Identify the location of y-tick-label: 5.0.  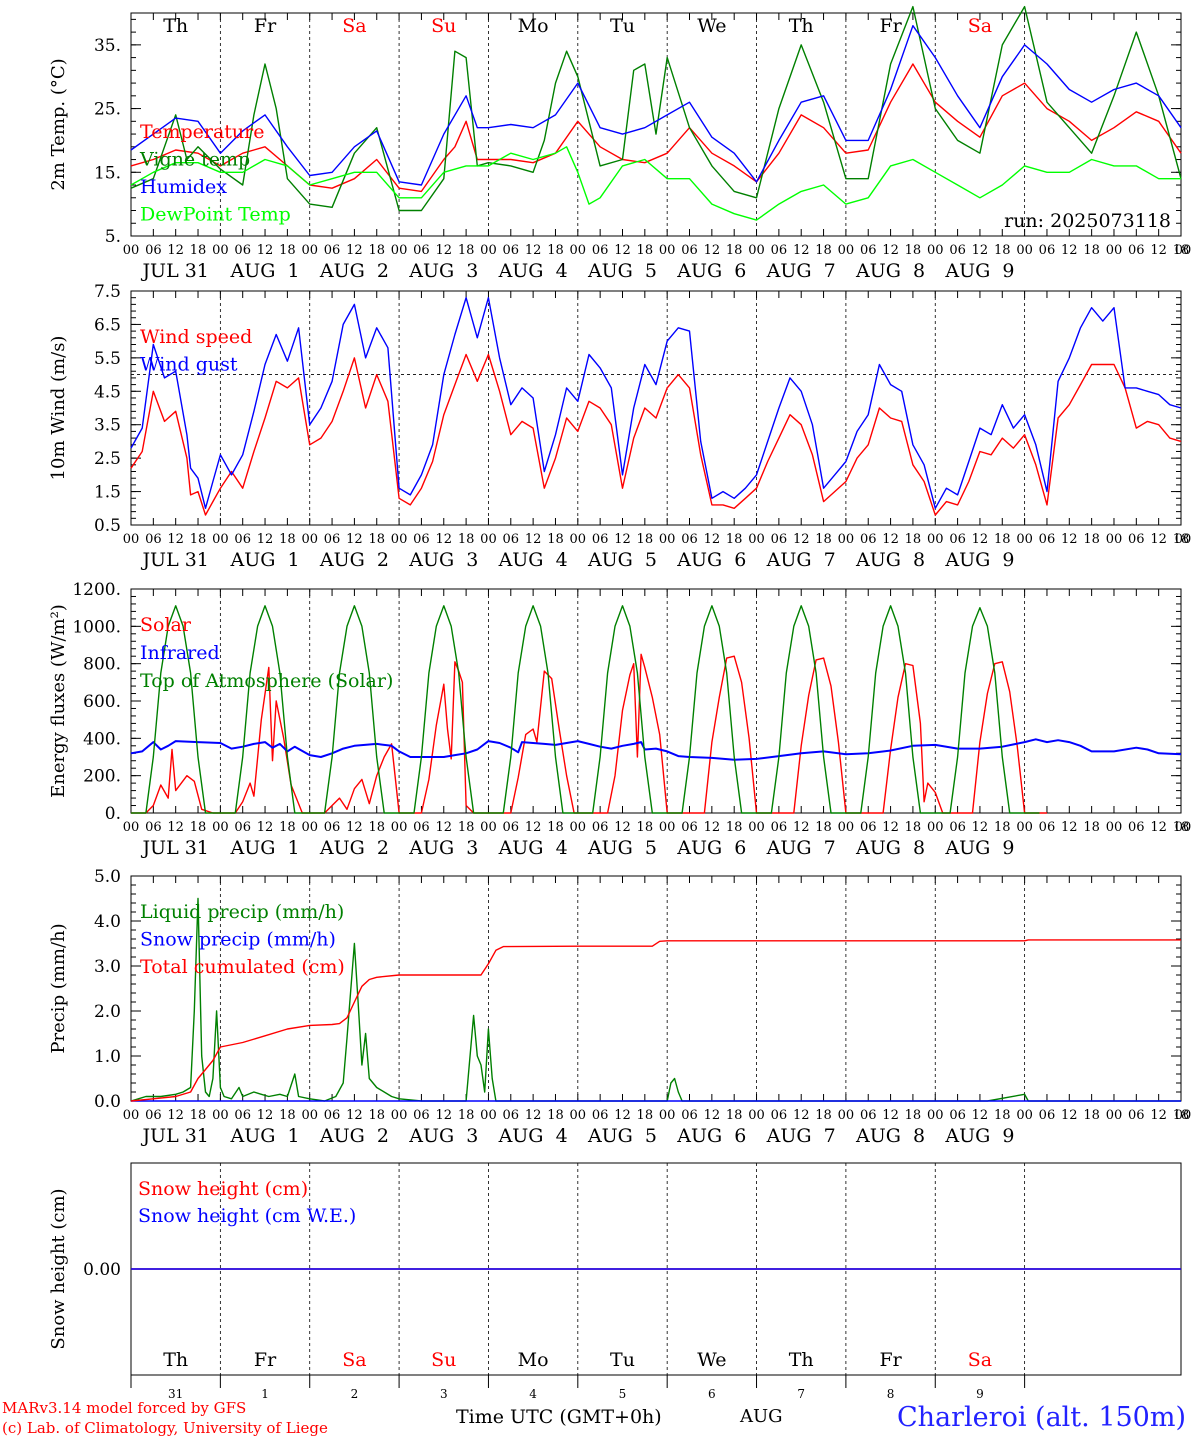
(107, 877).